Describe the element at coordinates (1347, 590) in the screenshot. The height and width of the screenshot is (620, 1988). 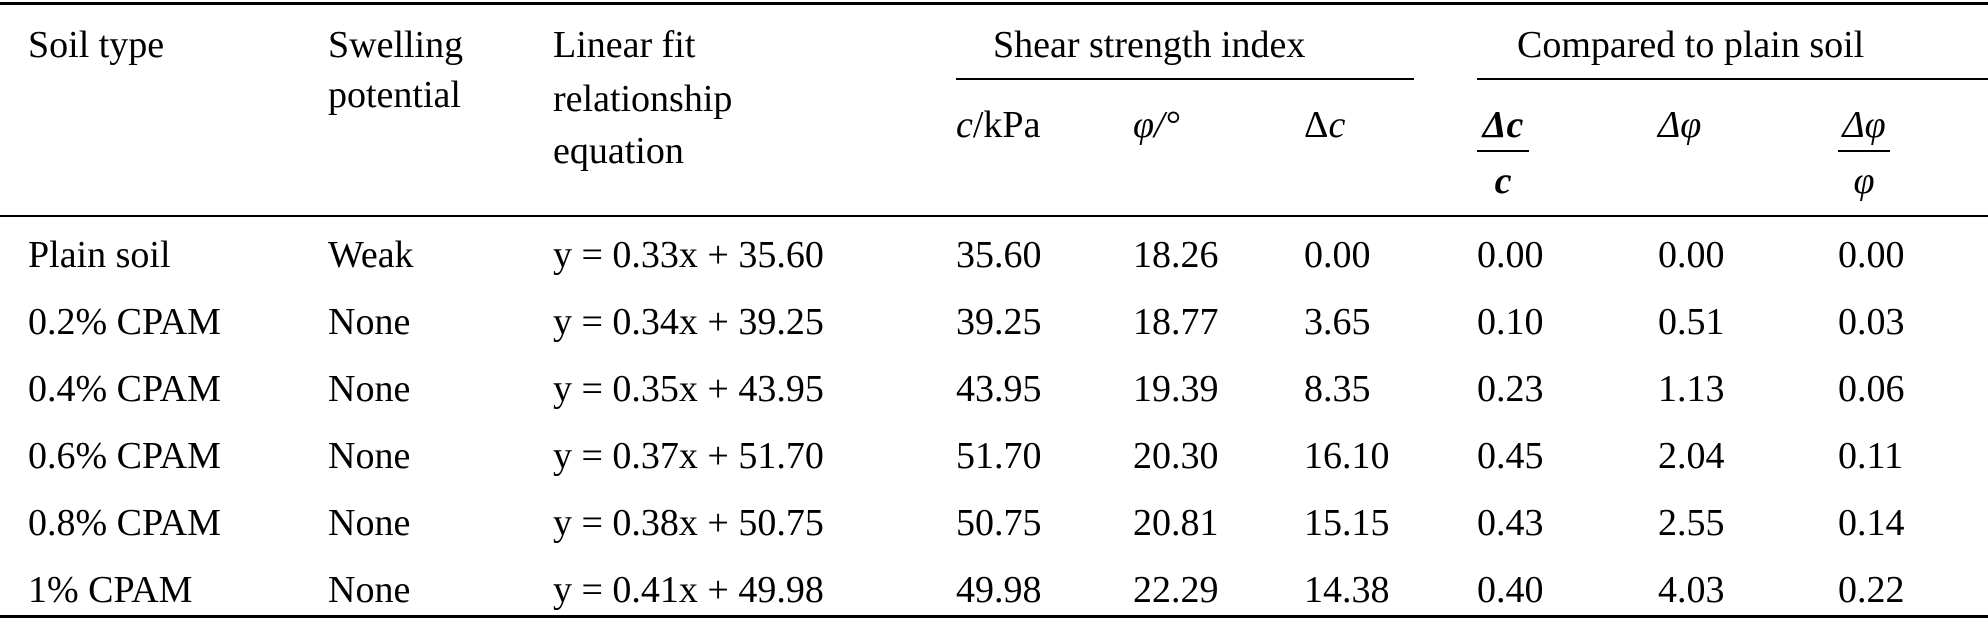
I see `cell-delta-c: 14.38` at that location.